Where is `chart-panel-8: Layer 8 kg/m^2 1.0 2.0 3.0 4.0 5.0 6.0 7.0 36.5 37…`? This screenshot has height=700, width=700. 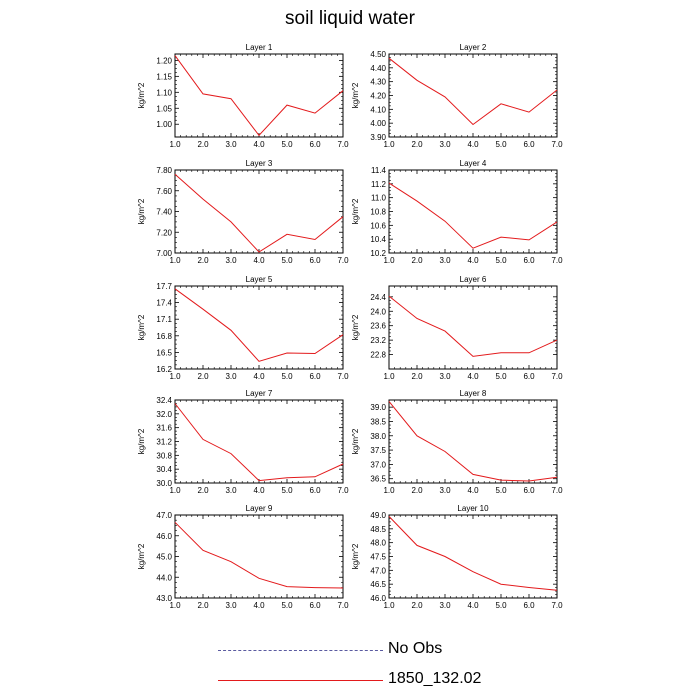
chart-panel-8: Layer 8 kg/m^2 1.0 2.0 3.0 4.0 5.0 6.0 7.0 36.5 37… is located at coordinates (457, 442).